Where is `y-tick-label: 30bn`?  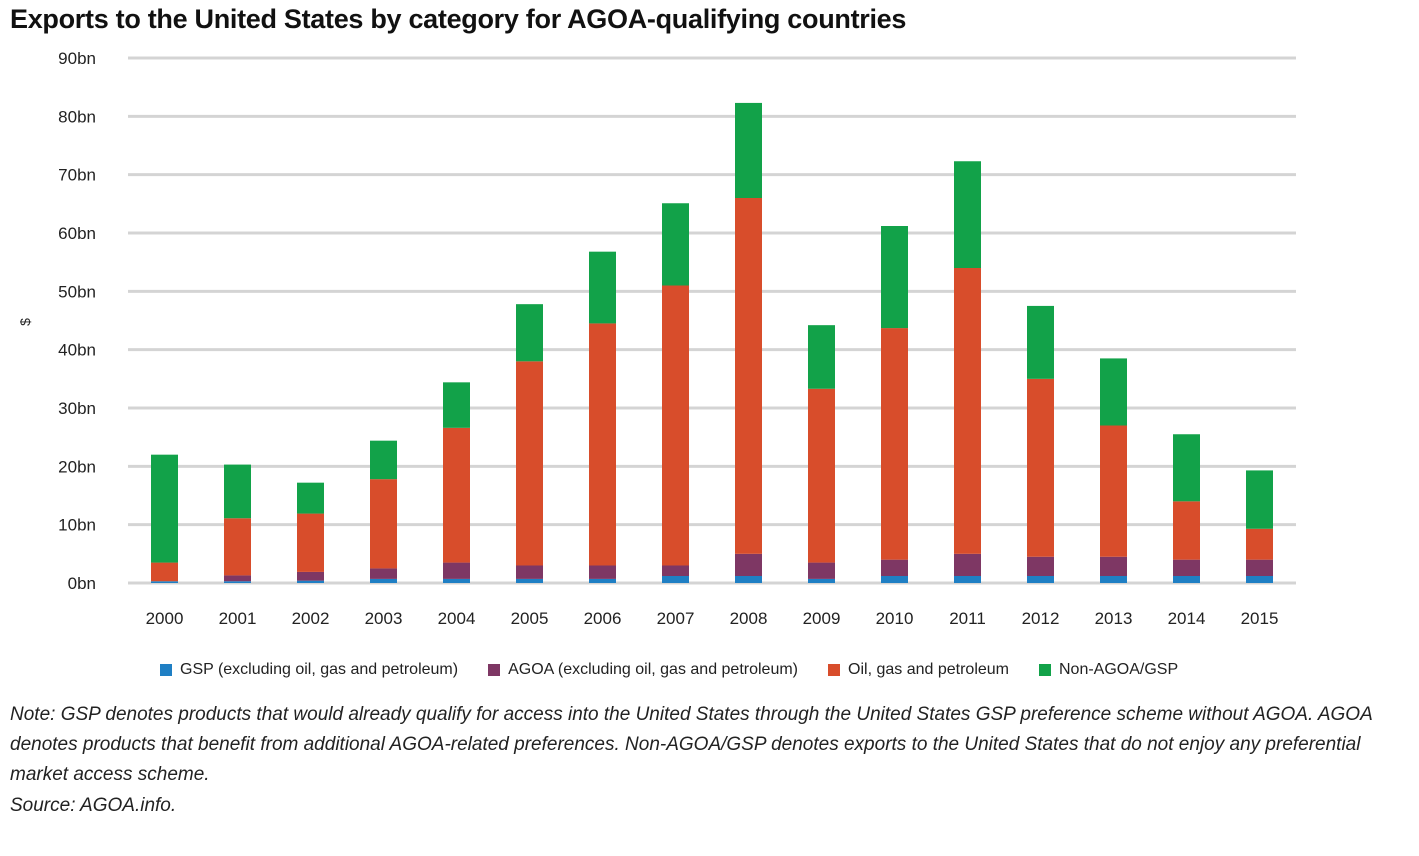
y-tick-label: 30bn is located at coordinates (77, 408).